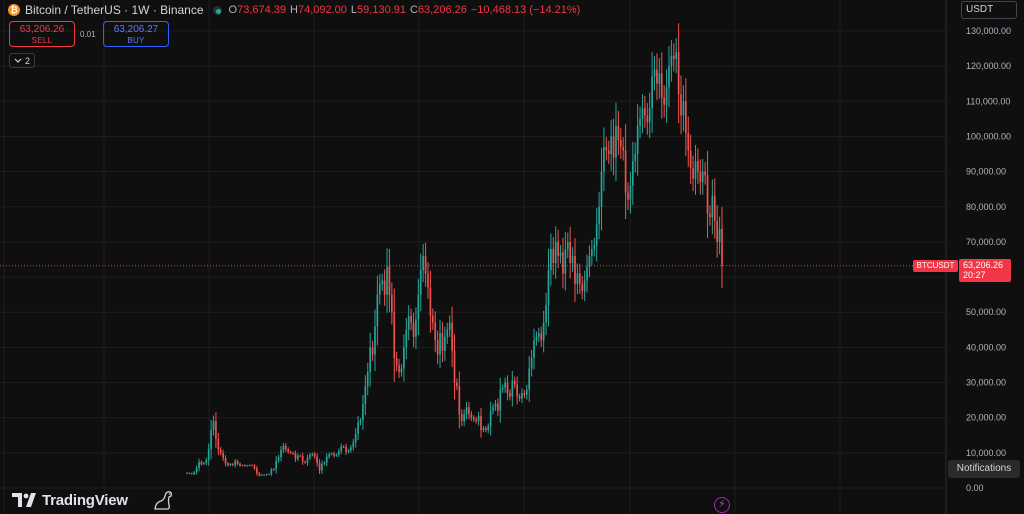  What do you see at coordinates (42, 40) in the screenshot?
I see `sell-label: SELL` at bounding box center [42, 40].